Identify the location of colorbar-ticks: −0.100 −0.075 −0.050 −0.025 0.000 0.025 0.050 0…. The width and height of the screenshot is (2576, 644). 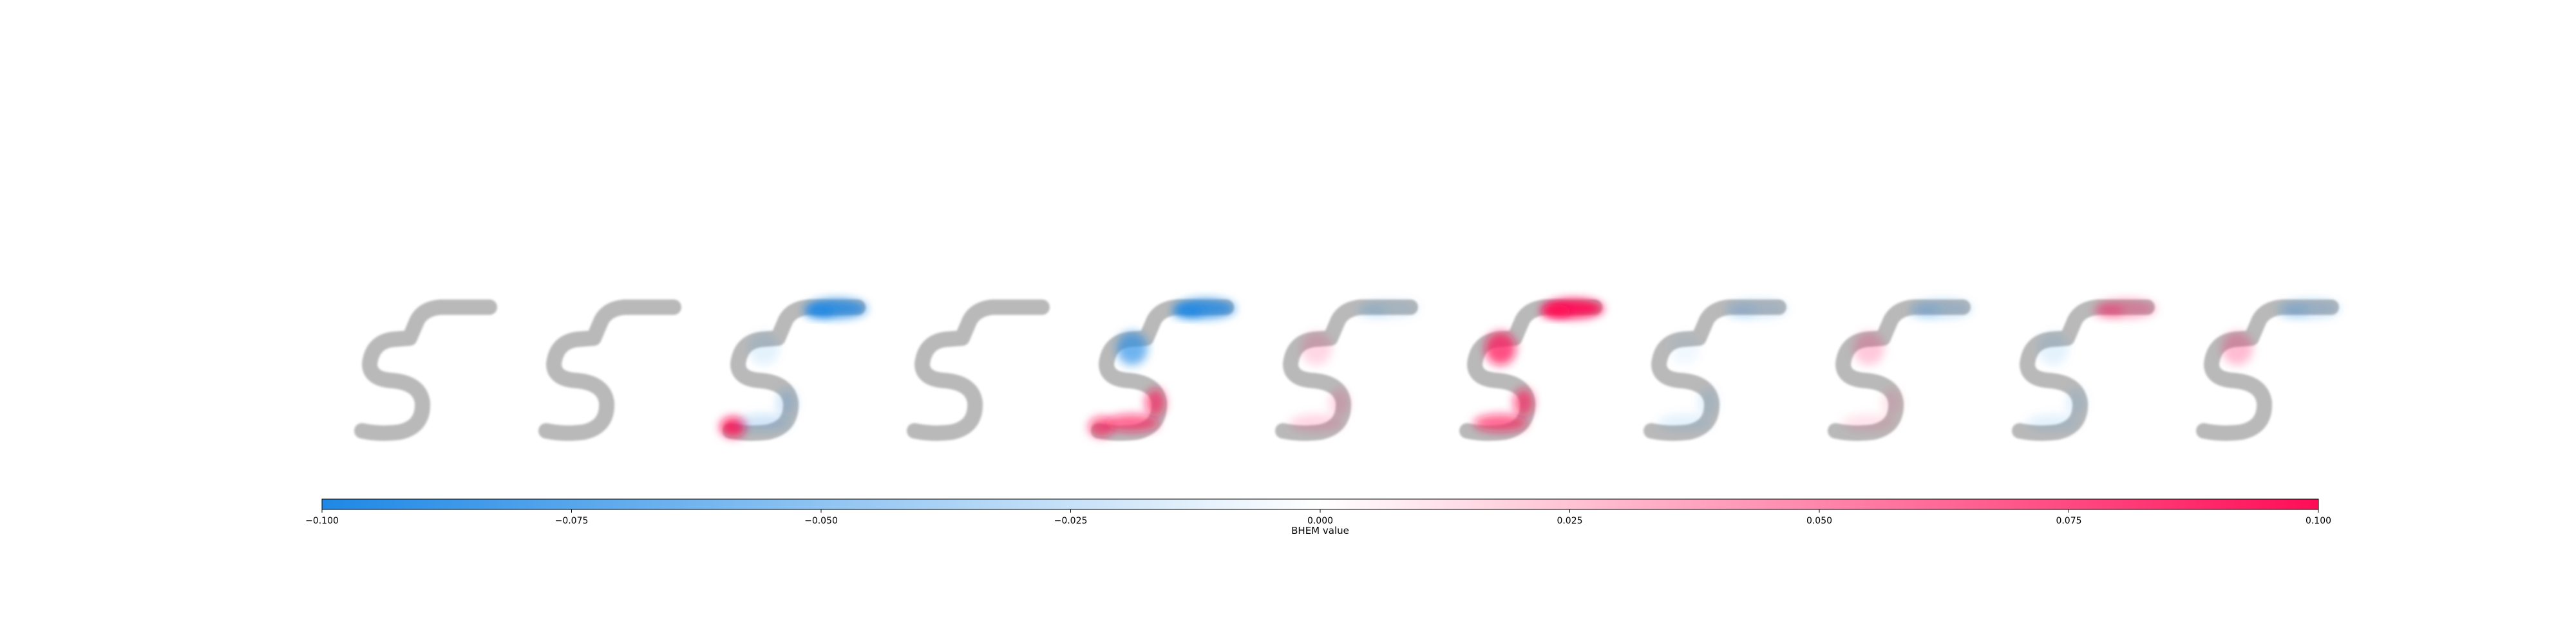
(1318, 517).